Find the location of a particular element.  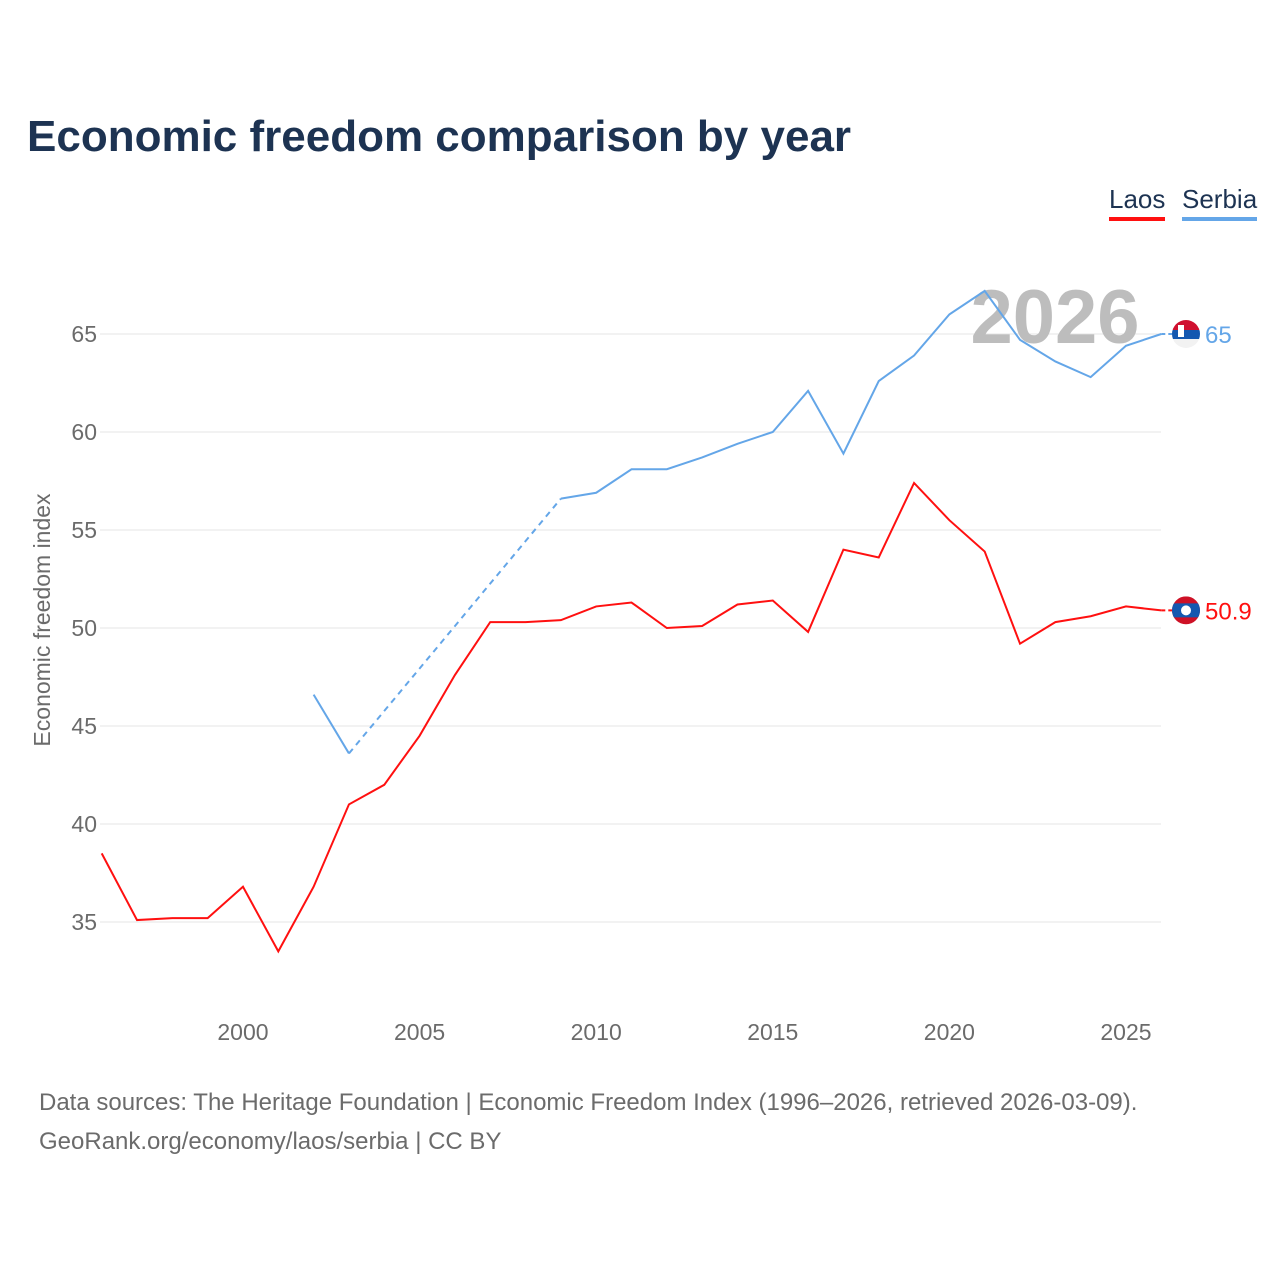

y-tick-label: 45 is located at coordinates (84, 726).